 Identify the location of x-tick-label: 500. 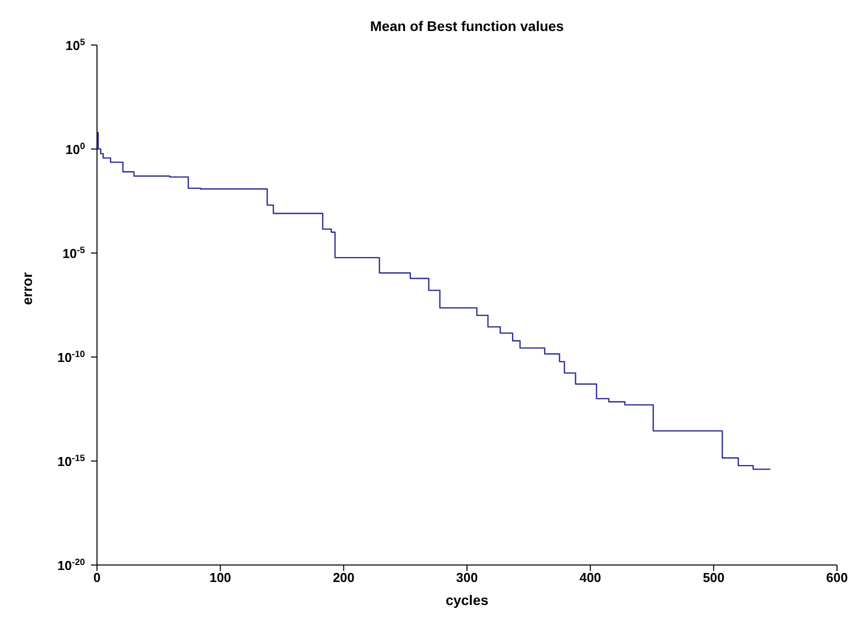
(713, 578).